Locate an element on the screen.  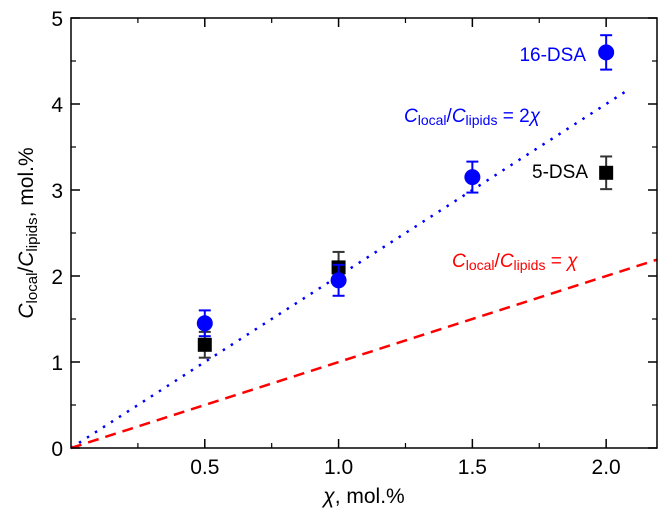
x-tick-label: 0.5 is located at coordinates (204, 467).